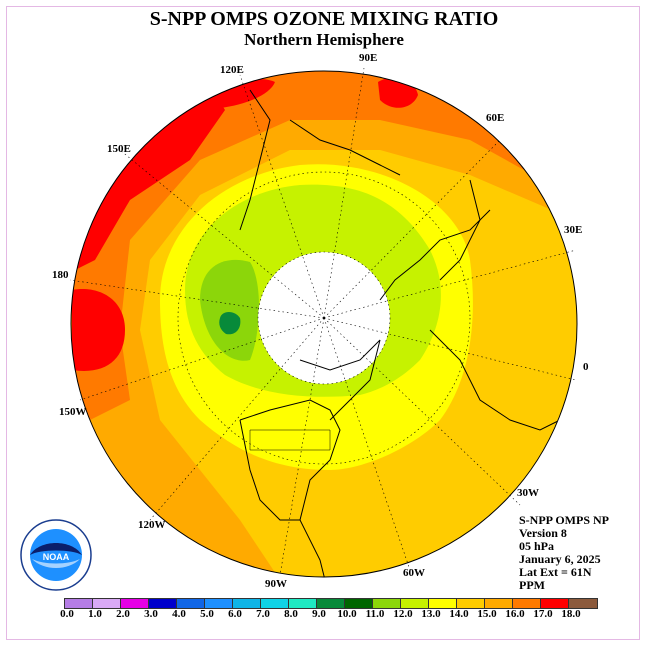 Image resolution: width=648 pixels, height=648 pixels. What do you see at coordinates (324, 39) in the screenshot?
I see `map-subtitle: Northern Hemisphere` at bounding box center [324, 39].